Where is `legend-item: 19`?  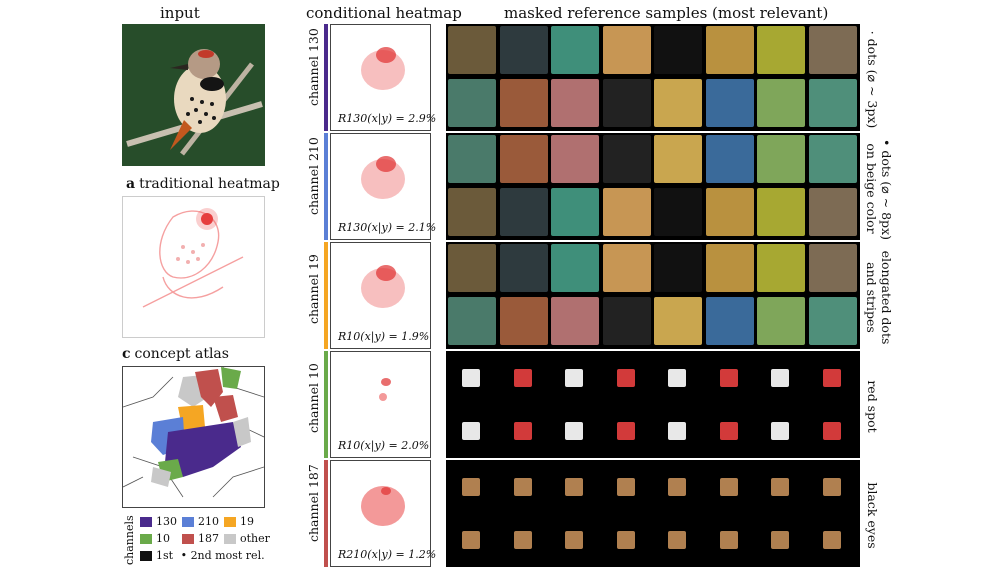 legend-item: 19 is located at coordinates (239, 521).